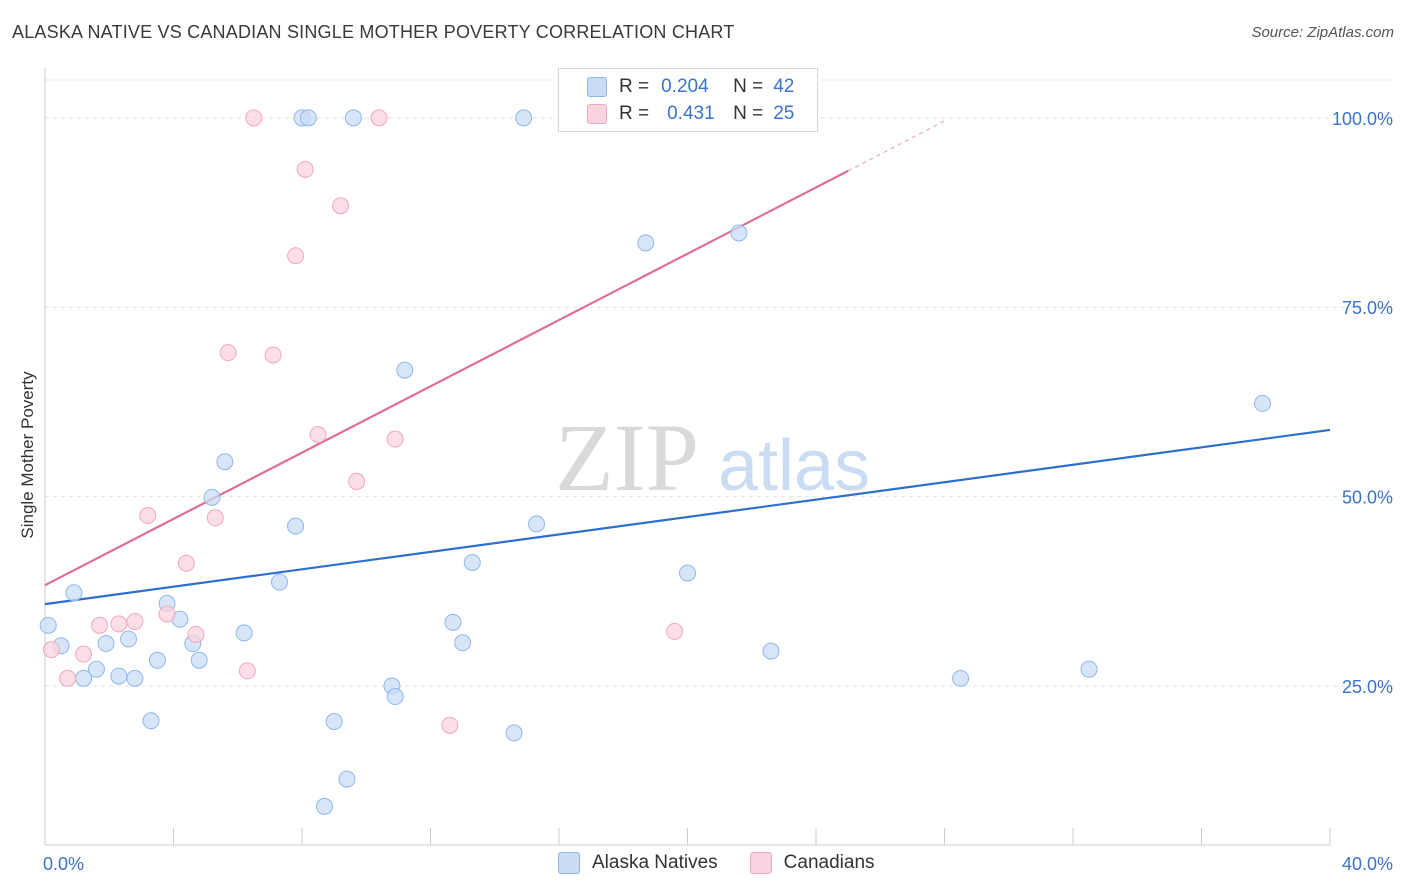  Describe the element at coordinates (794, 466) in the screenshot. I see `watermark-atlas: atlas` at that location.